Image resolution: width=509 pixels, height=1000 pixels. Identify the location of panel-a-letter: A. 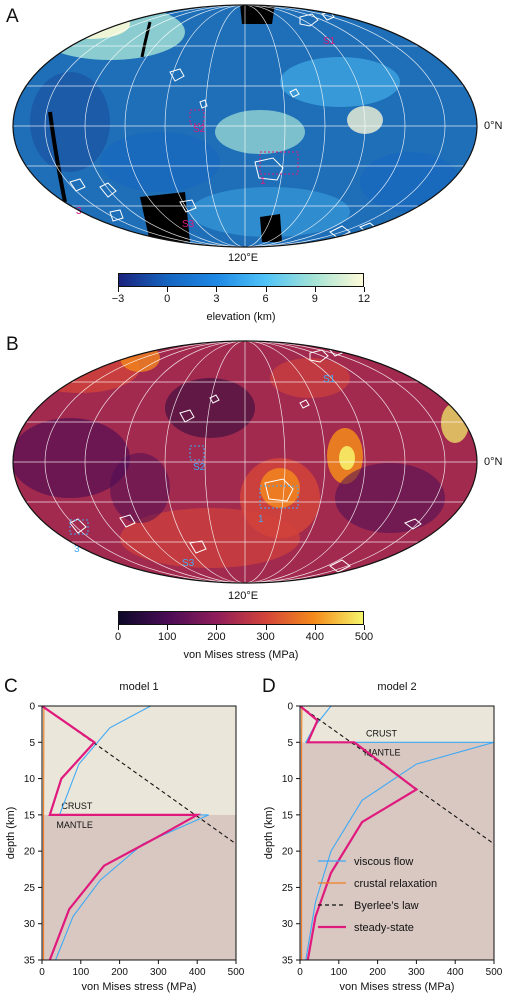
(12, 16).